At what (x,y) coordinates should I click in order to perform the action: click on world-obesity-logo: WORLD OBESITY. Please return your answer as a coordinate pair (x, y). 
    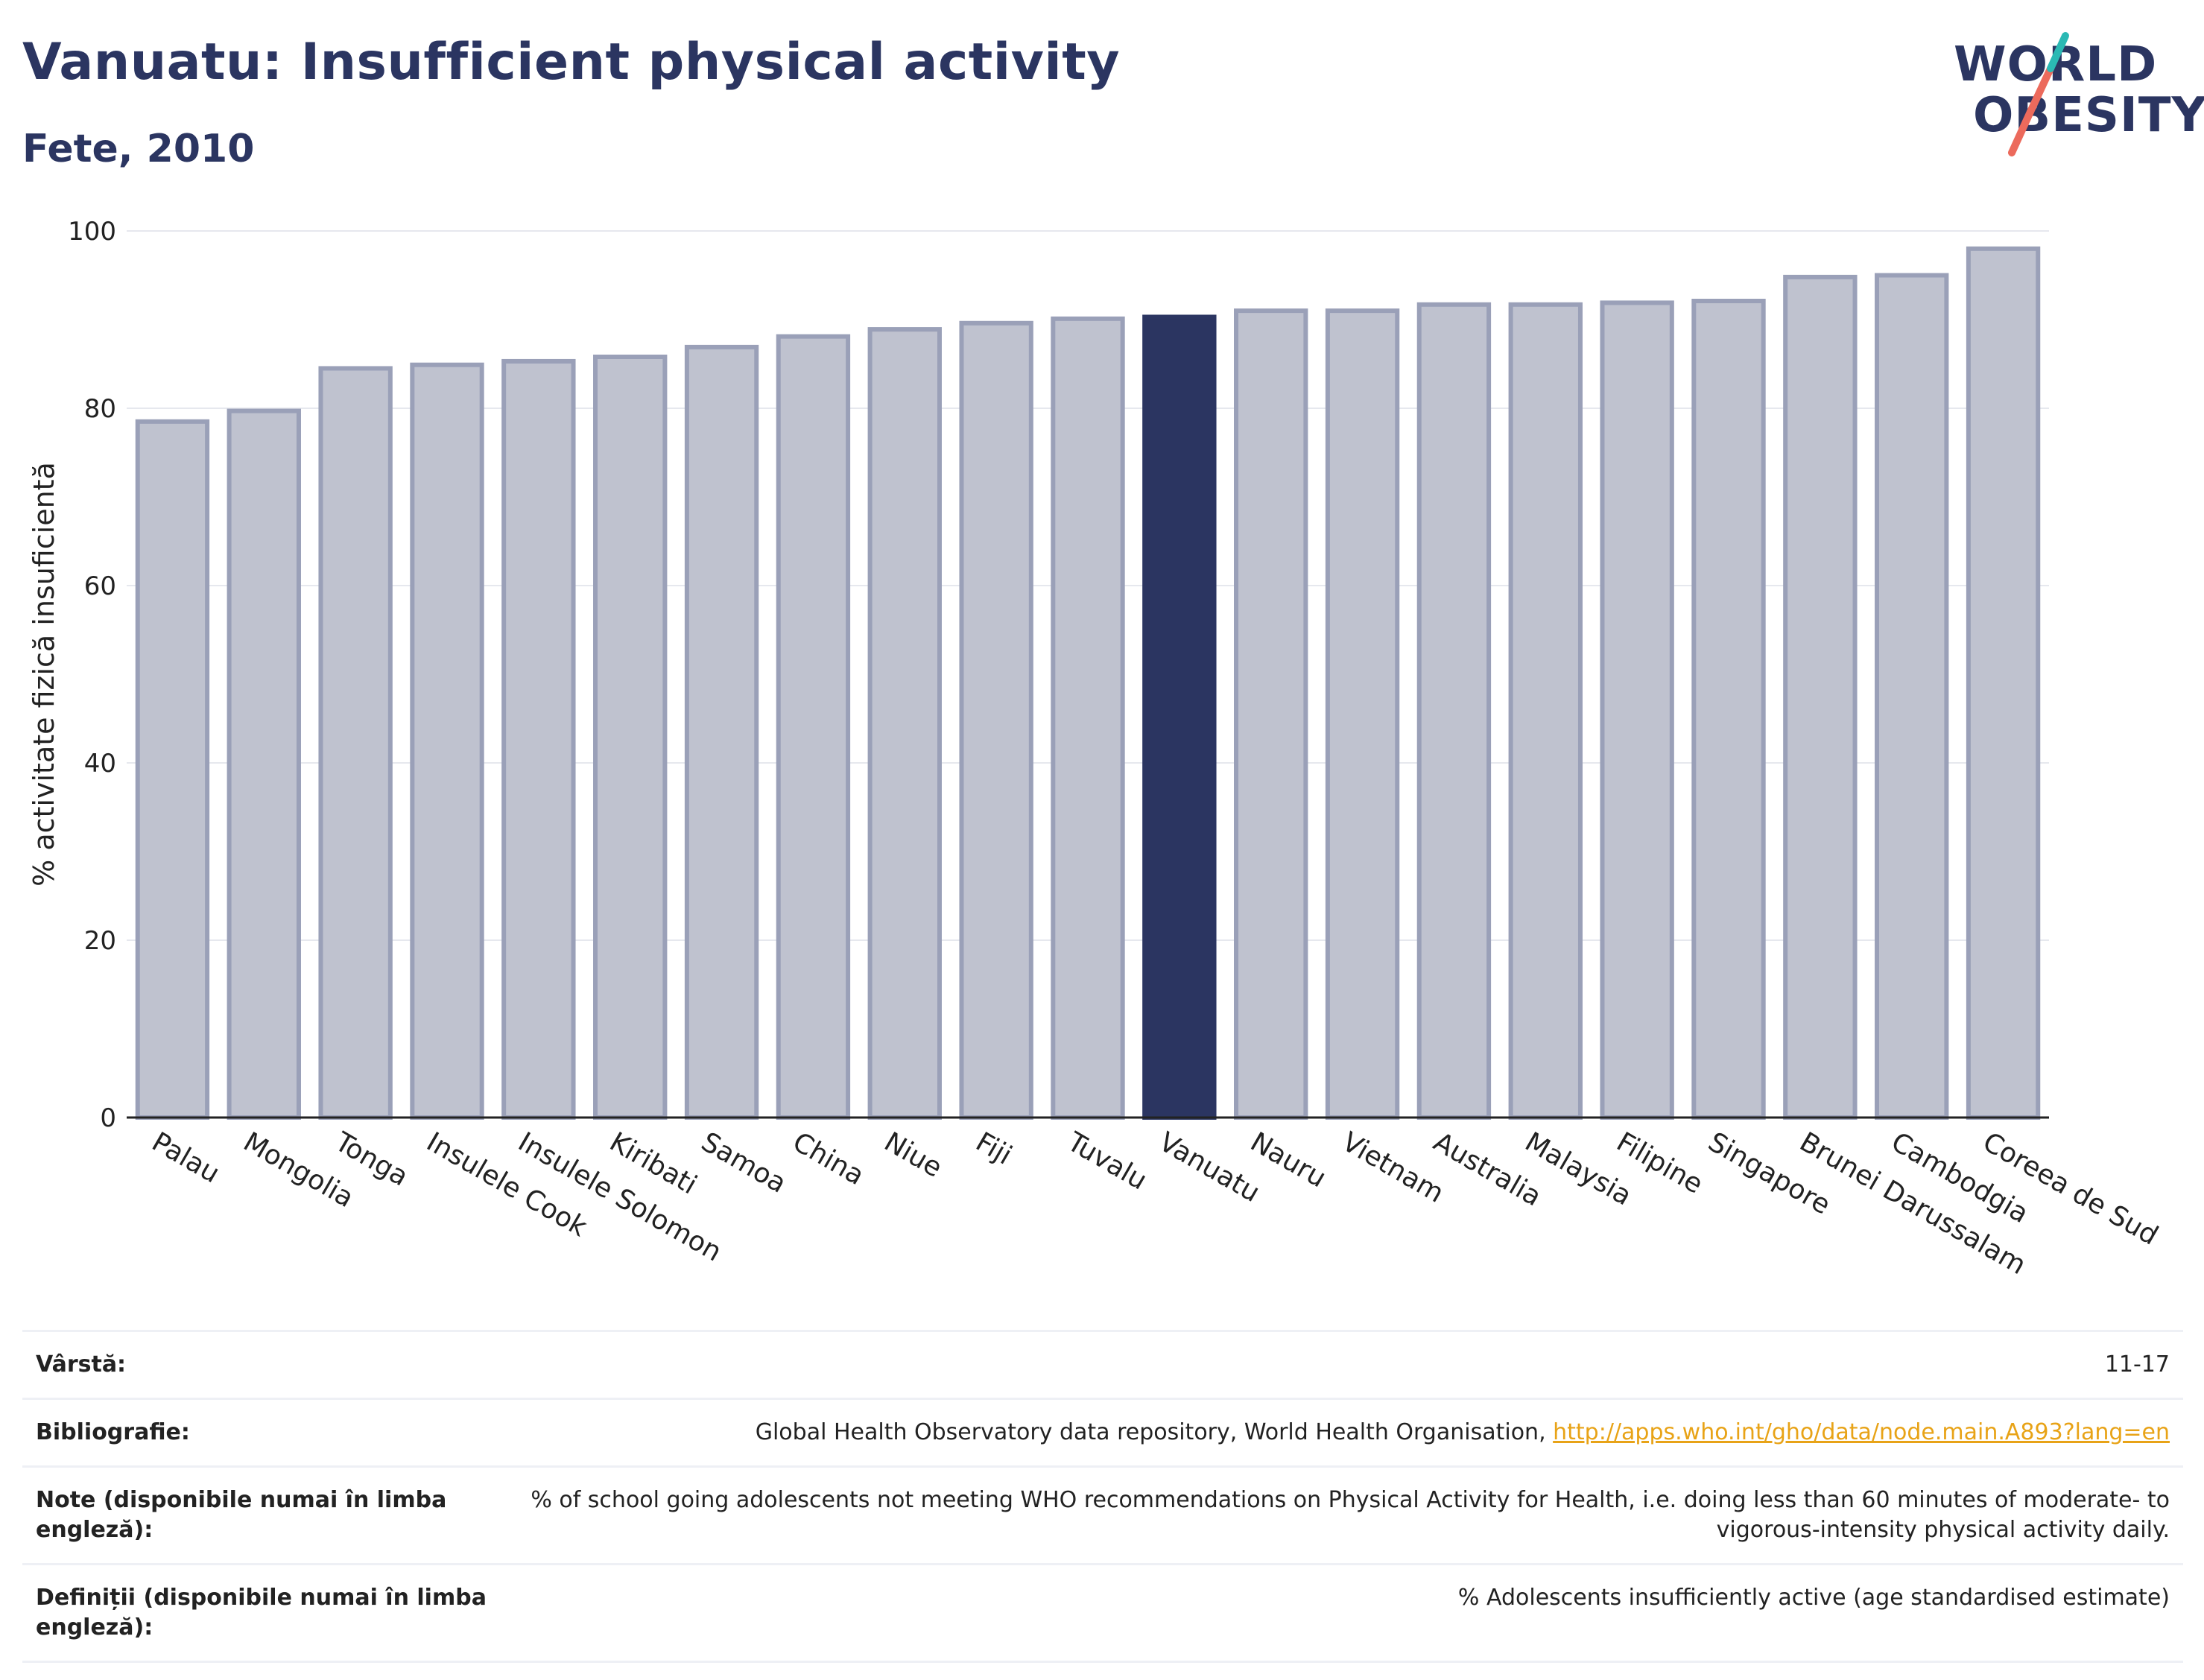
    Looking at the image, I should click on (2070, 89).